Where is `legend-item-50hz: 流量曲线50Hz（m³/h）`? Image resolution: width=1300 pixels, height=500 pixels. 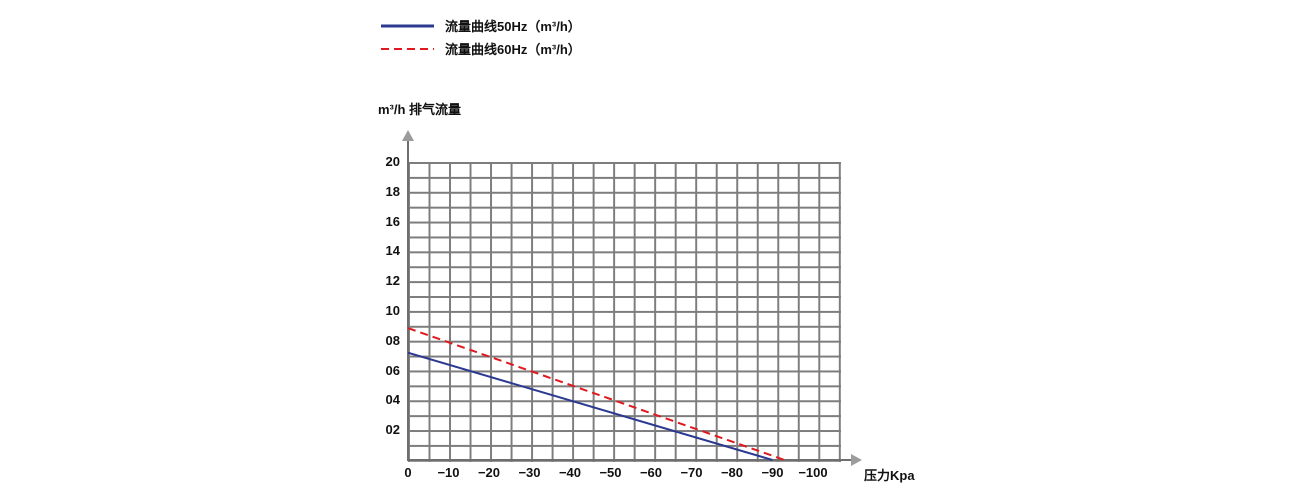 legend-item-50hz: 流量曲线50Hz（m³/h） is located at coordinates (480, 25).